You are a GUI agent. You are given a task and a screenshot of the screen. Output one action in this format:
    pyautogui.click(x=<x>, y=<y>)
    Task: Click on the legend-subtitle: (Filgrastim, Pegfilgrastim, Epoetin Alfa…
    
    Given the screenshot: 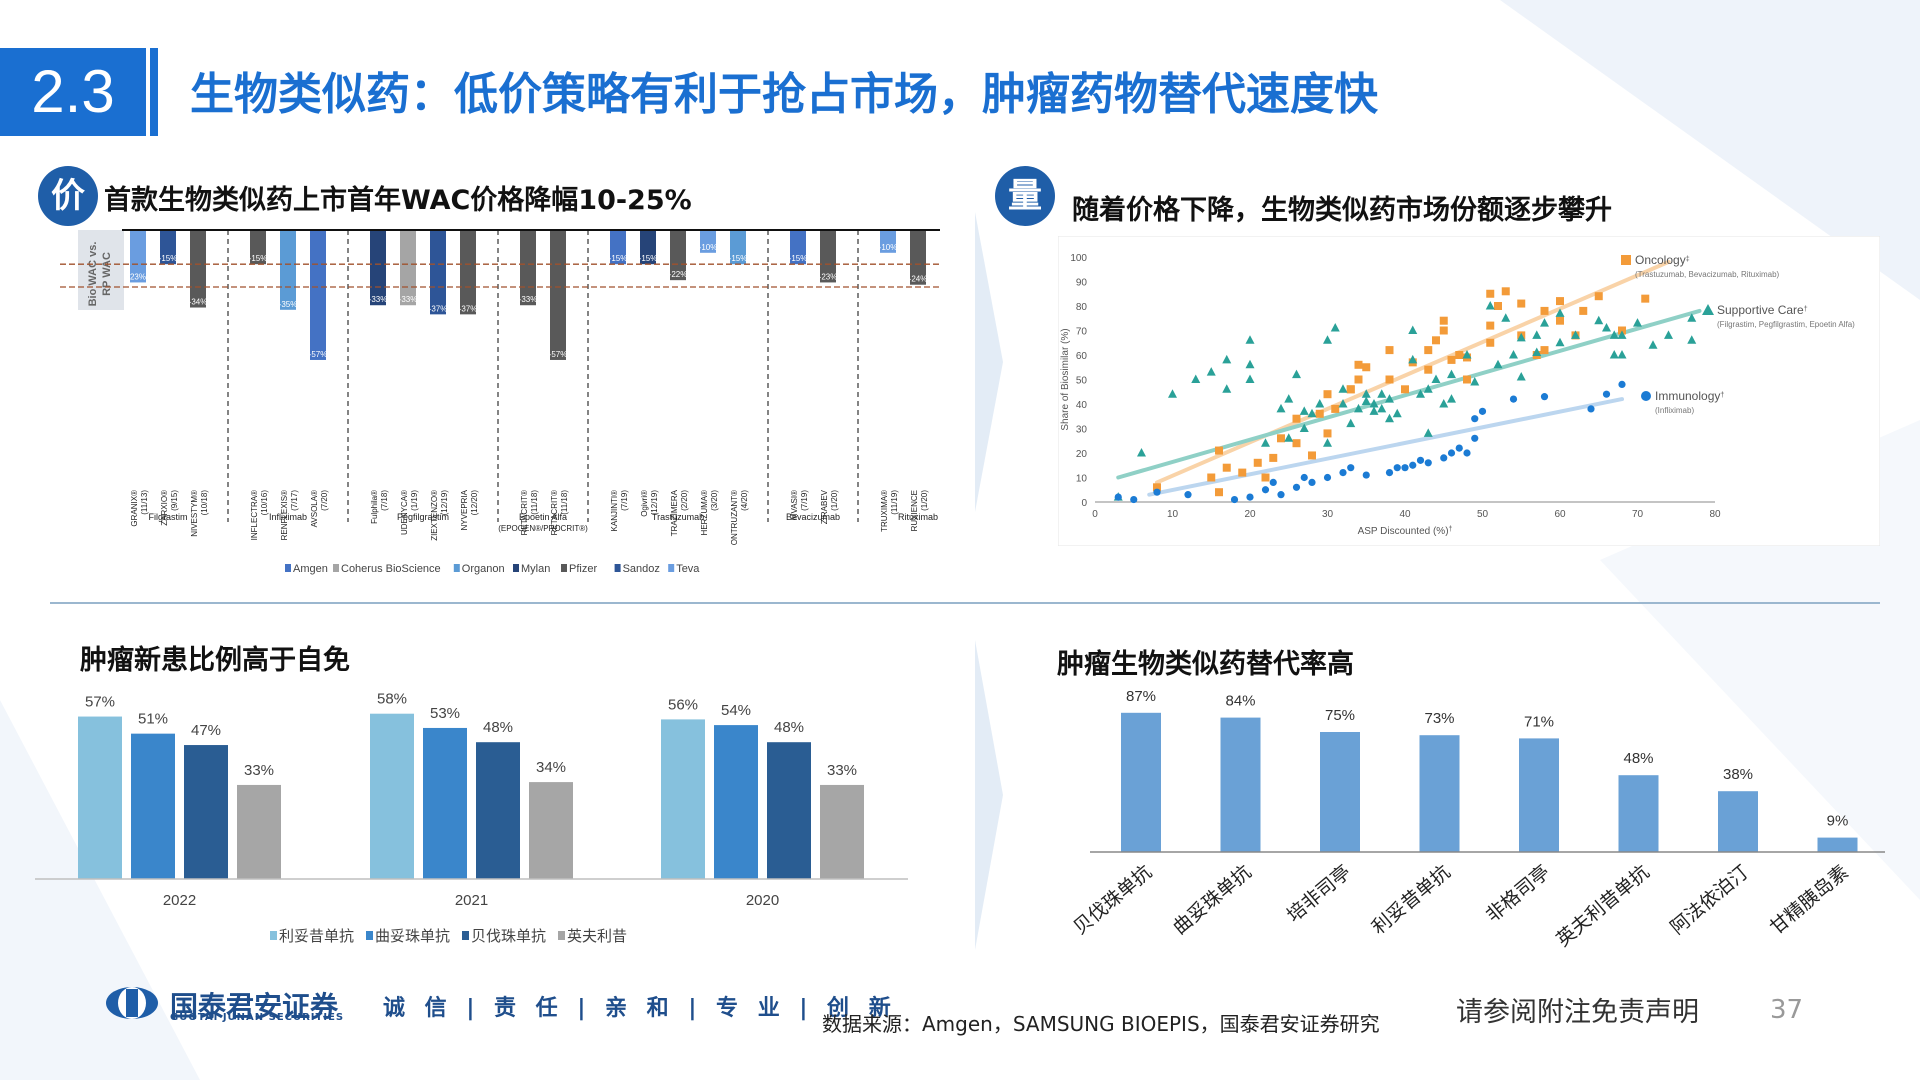 What is the action you would take?
    pyautogui.click(x=1786, y=324)
    